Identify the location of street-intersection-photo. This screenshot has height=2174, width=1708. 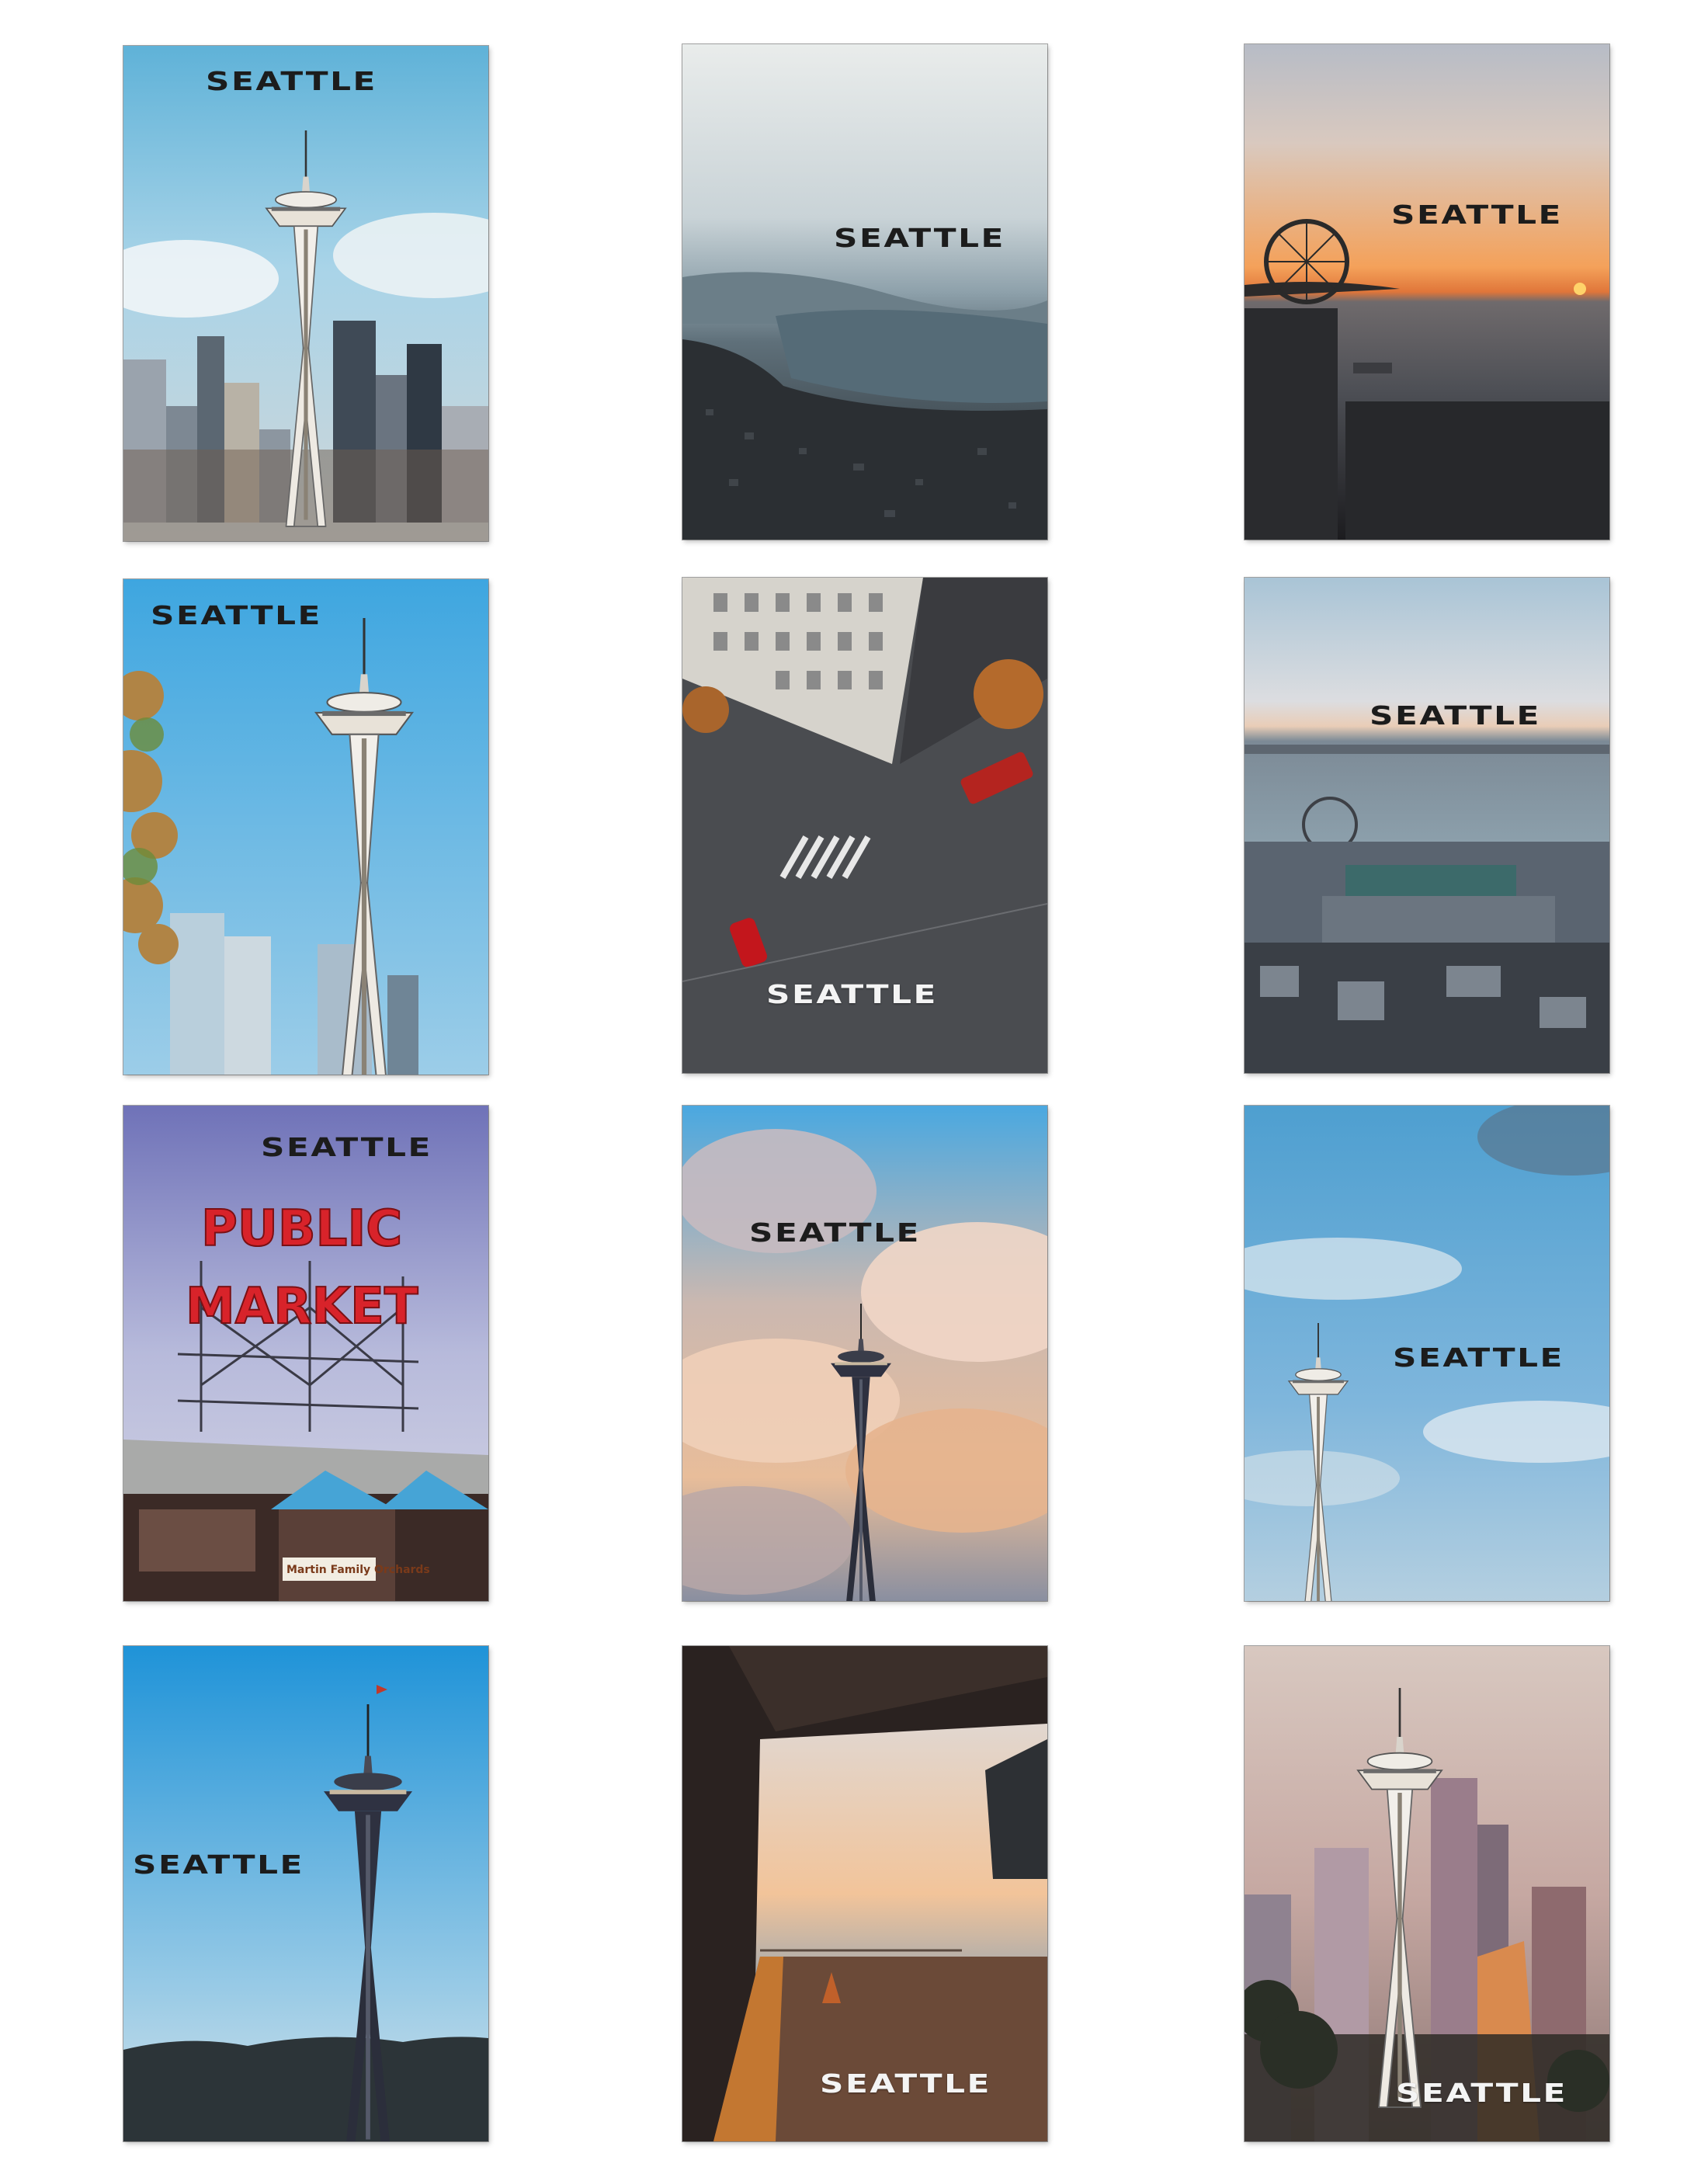
(865, 826).